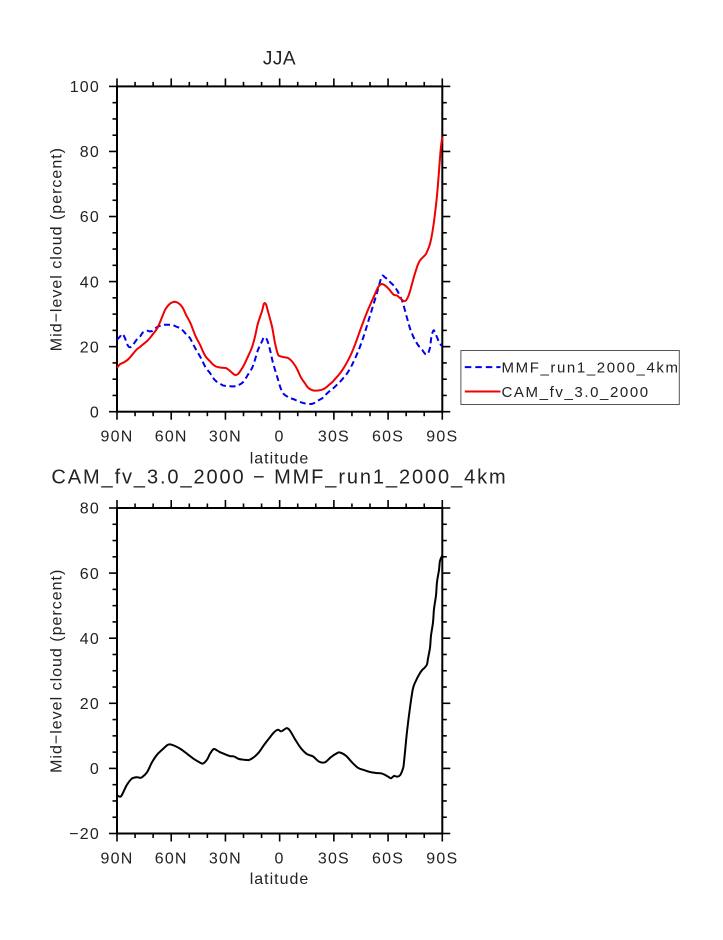 The width and height of the screenshot is (723, 940). Describe the element at coordinates (279, 477) in the screenshot. I see `svg-text:CAM_fv_3.0_2000 − MMF_run1_200: CAM_fv_3.0_2000 − MMF_run1_2000_4km` at that location.